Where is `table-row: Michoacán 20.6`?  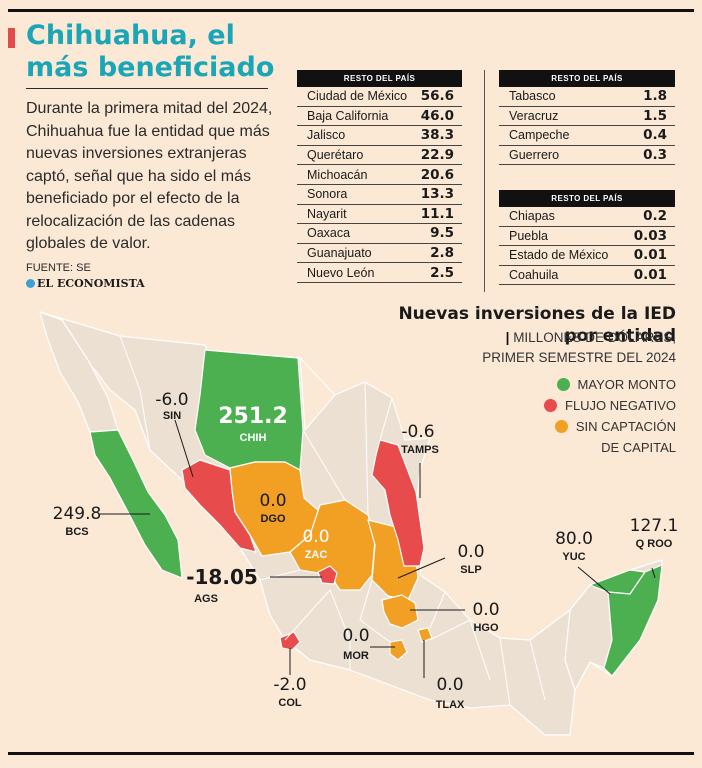
table-row: Michoacán 20.6 is located at coordinates (379, 175).